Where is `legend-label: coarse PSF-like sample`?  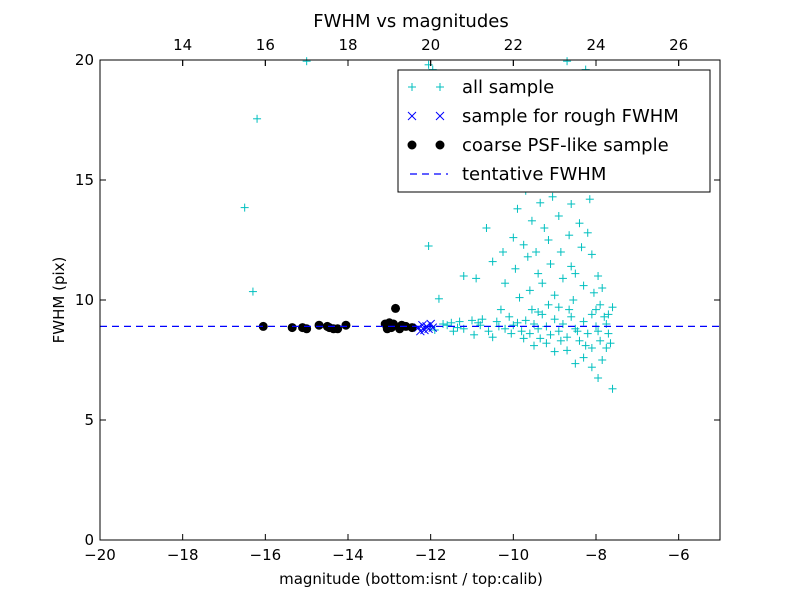
legend-label: coarse PSF-like sample is located at coordinates (565, 145).